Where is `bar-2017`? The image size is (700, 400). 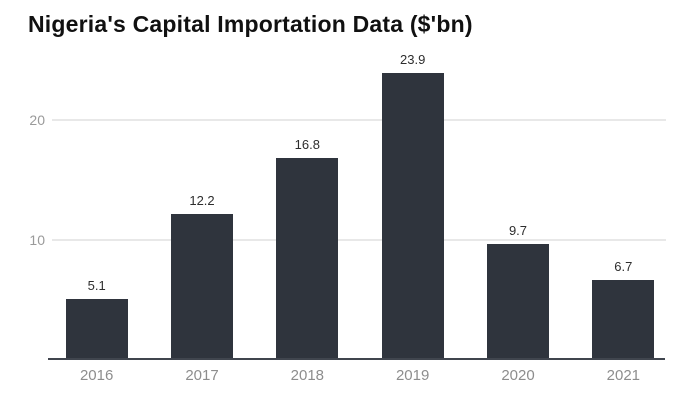 bar-2017 is located at coordinates (202, 286).